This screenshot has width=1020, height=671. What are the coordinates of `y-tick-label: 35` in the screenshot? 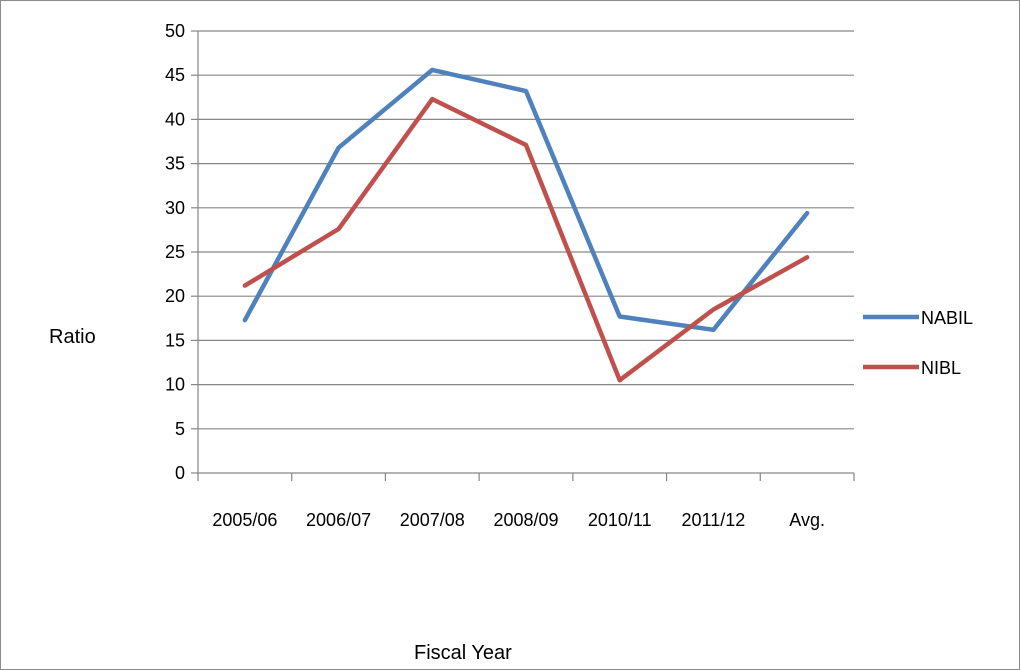 It's located at (175, 164).